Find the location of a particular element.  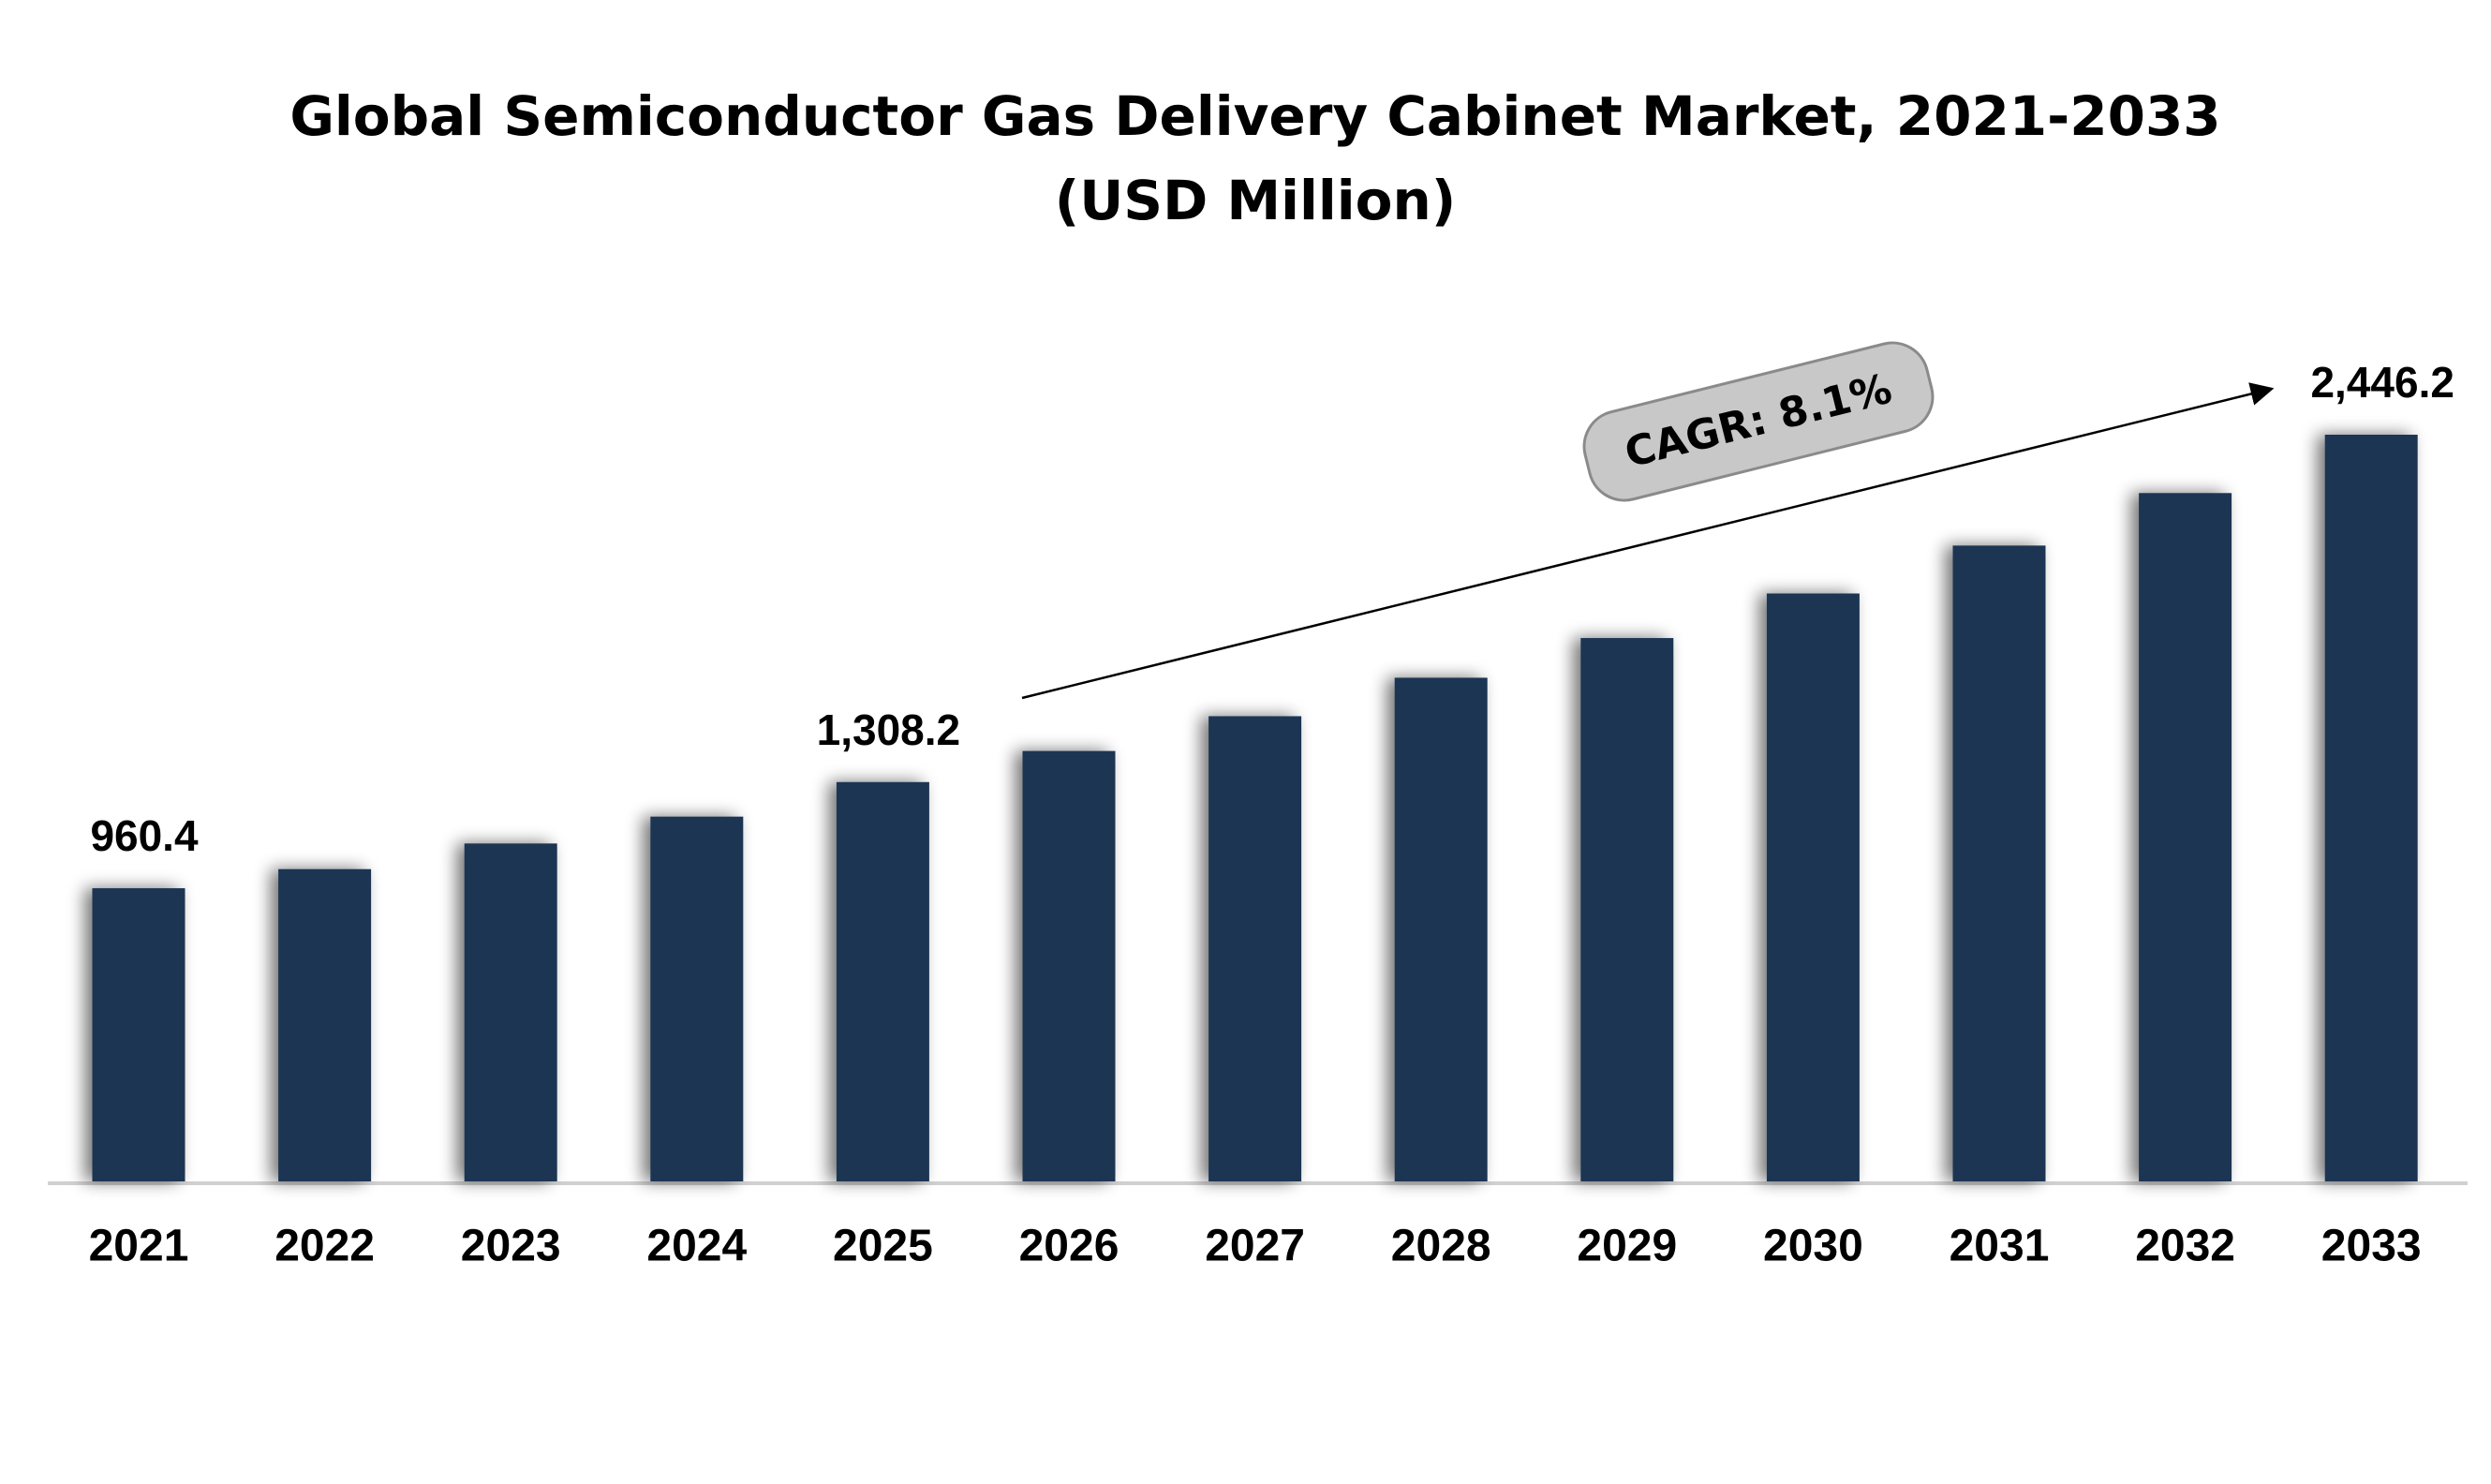

cagr-arrow is located at coordinates (1648, 541).